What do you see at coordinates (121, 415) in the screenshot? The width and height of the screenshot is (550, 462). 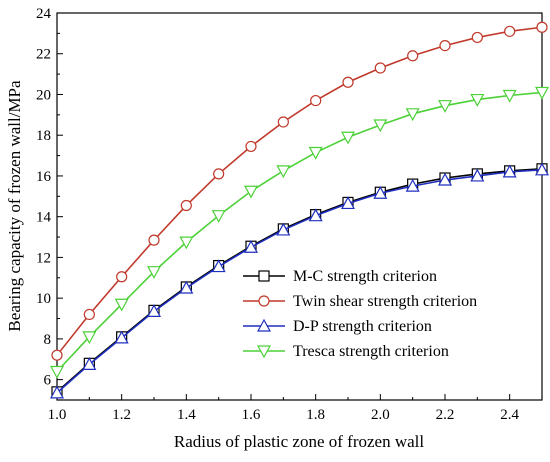 I see `x-tick-label: 1.2` at bounding box center [121, 415].